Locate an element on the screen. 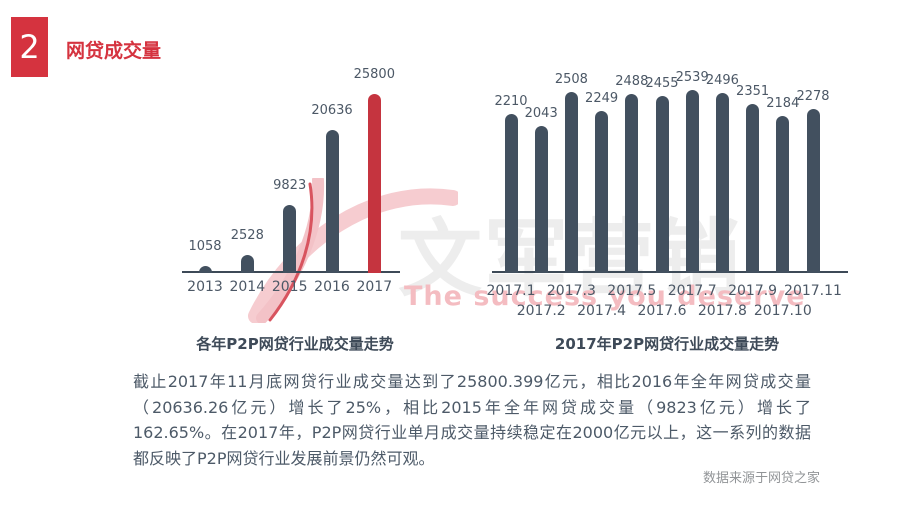 The image size is (916, 514). bar-value-label: 2508 is located at coordinates (571, 80).